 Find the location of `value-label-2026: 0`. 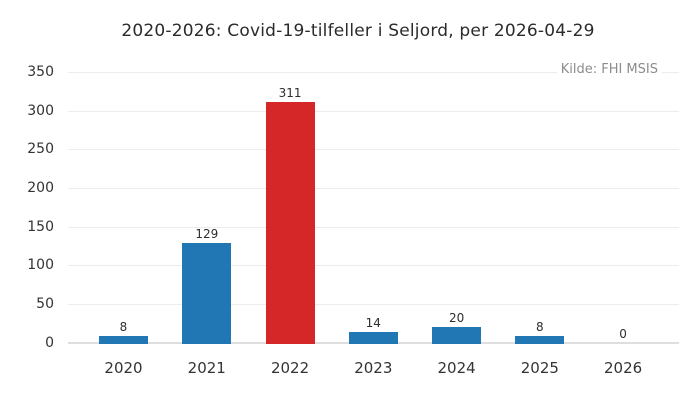

value-label-2026: 0 is located at coordinates (623, 333).